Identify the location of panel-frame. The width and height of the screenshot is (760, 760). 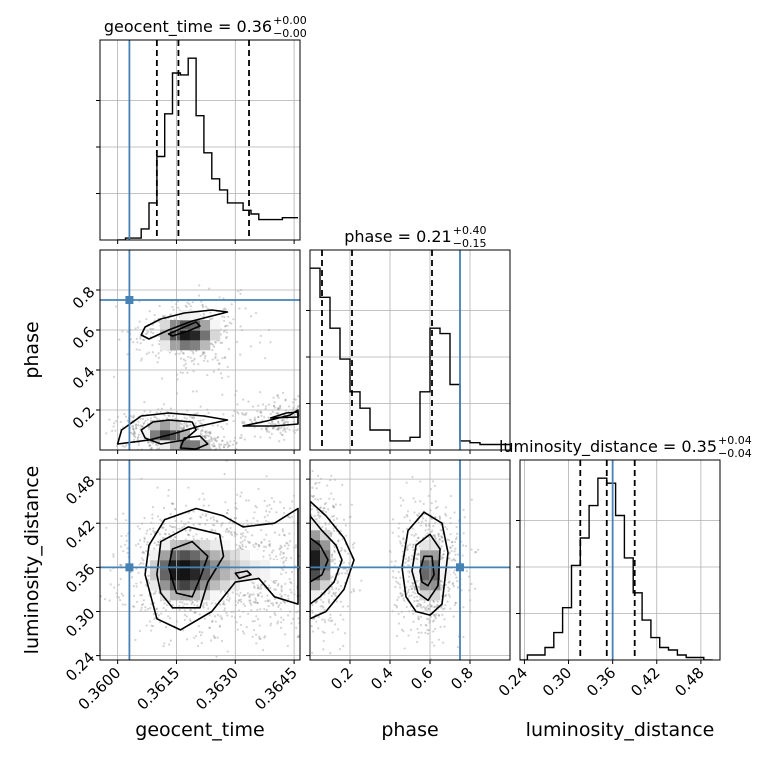
(410, 560).